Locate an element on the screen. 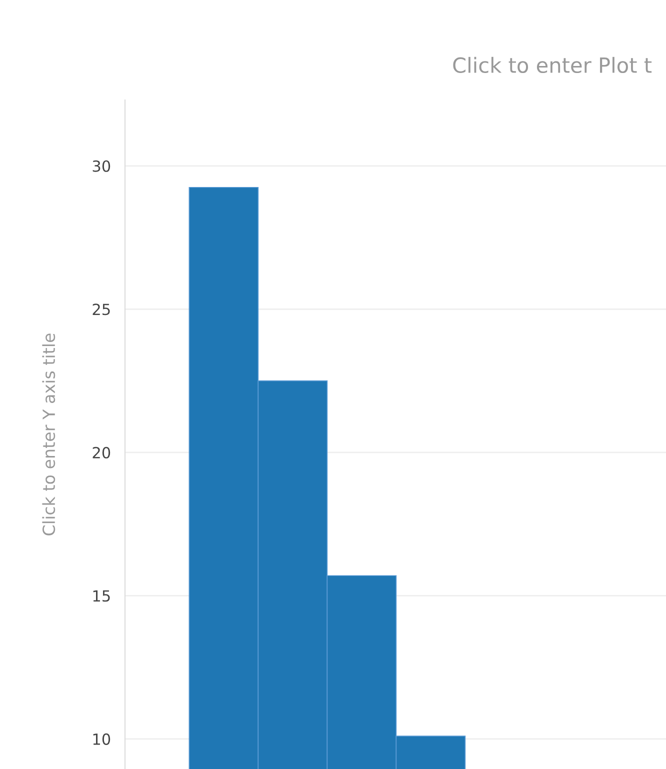 This screenshot has width=666, height=769. y-tick-label: 15 is located at coordinates (101, 596).